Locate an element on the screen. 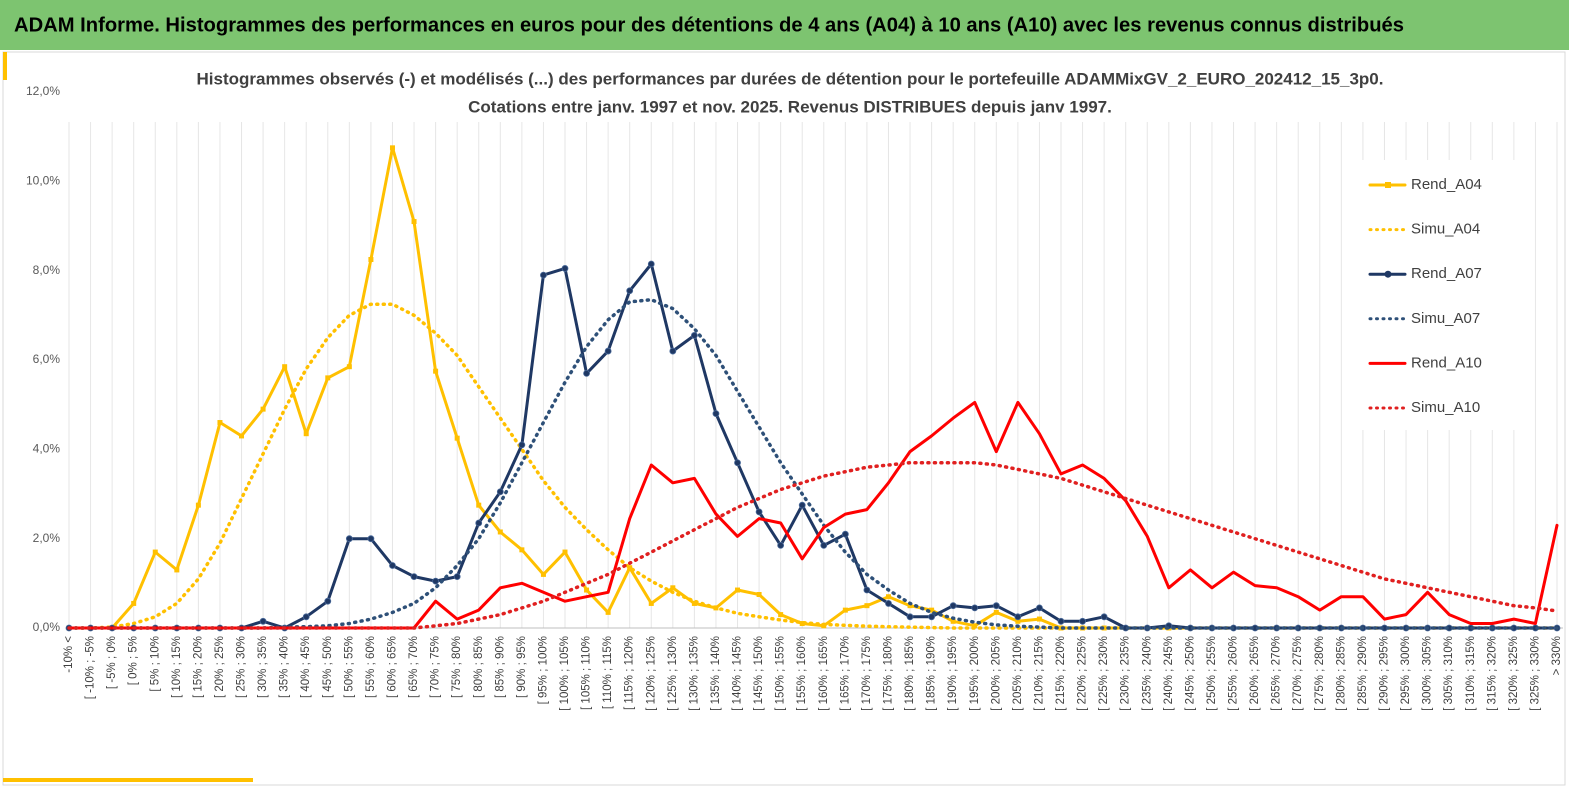  x-tick-label: [ 120% ; 125% is located at coordinates (651, 673).